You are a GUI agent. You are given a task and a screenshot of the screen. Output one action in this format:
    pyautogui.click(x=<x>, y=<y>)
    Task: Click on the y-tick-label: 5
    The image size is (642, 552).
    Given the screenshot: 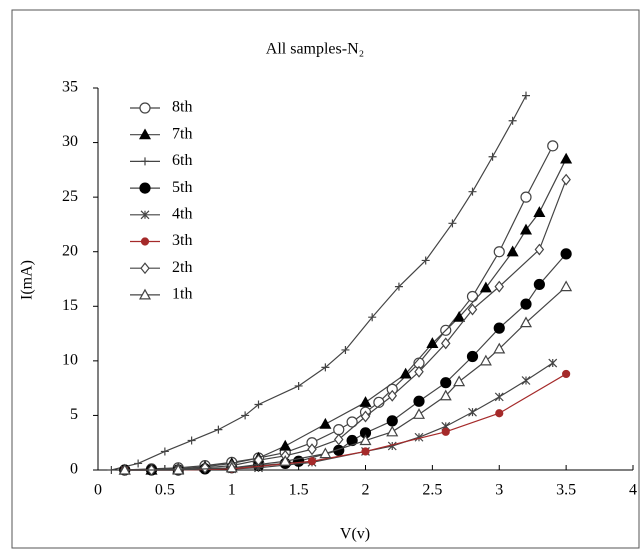 What is the action you would take?
    pyautogui.click(x=74, y=414)
    